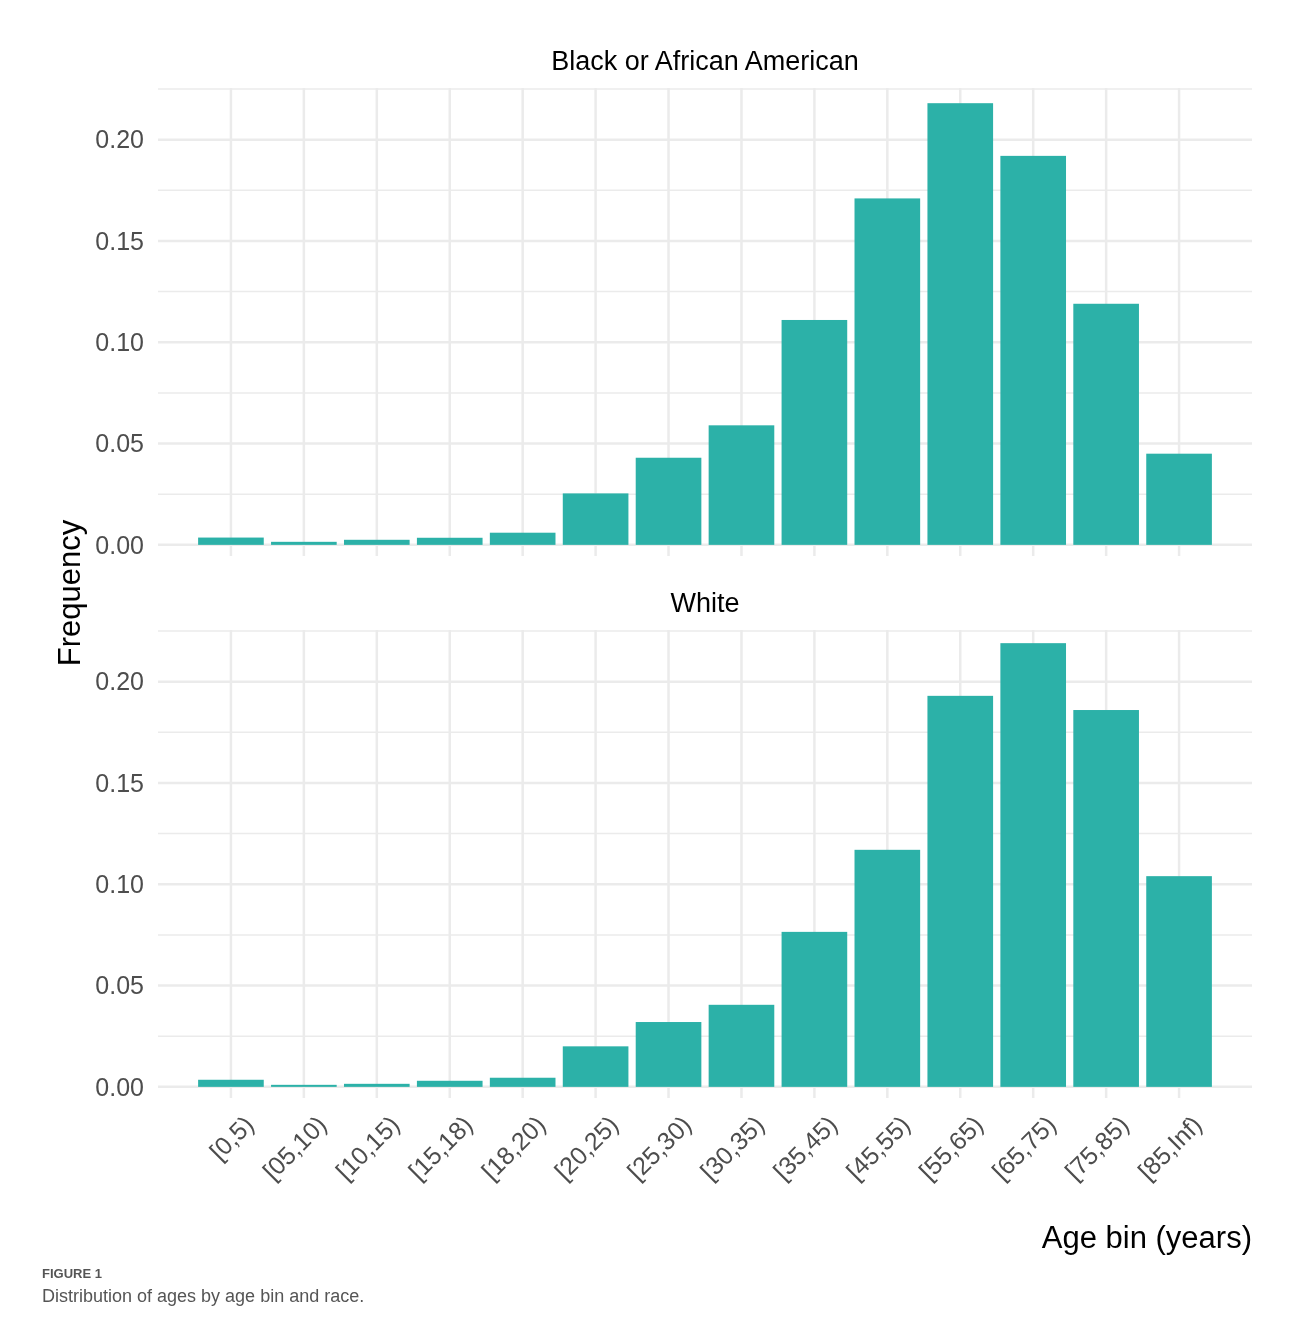 The width and height of the screenshot is (1290, 1323). I want to click on y-axis-title: Frequency, so click(69, 593).